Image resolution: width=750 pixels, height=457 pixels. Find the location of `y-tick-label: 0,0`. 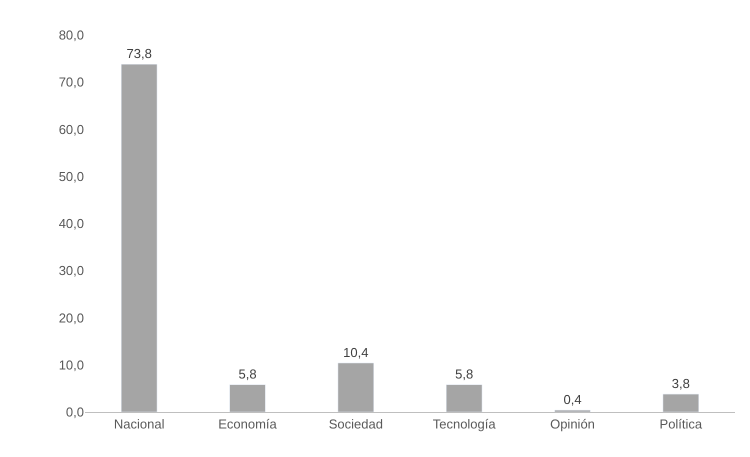

y-tick-label: 0,0 is located at coordinates (75, 412).